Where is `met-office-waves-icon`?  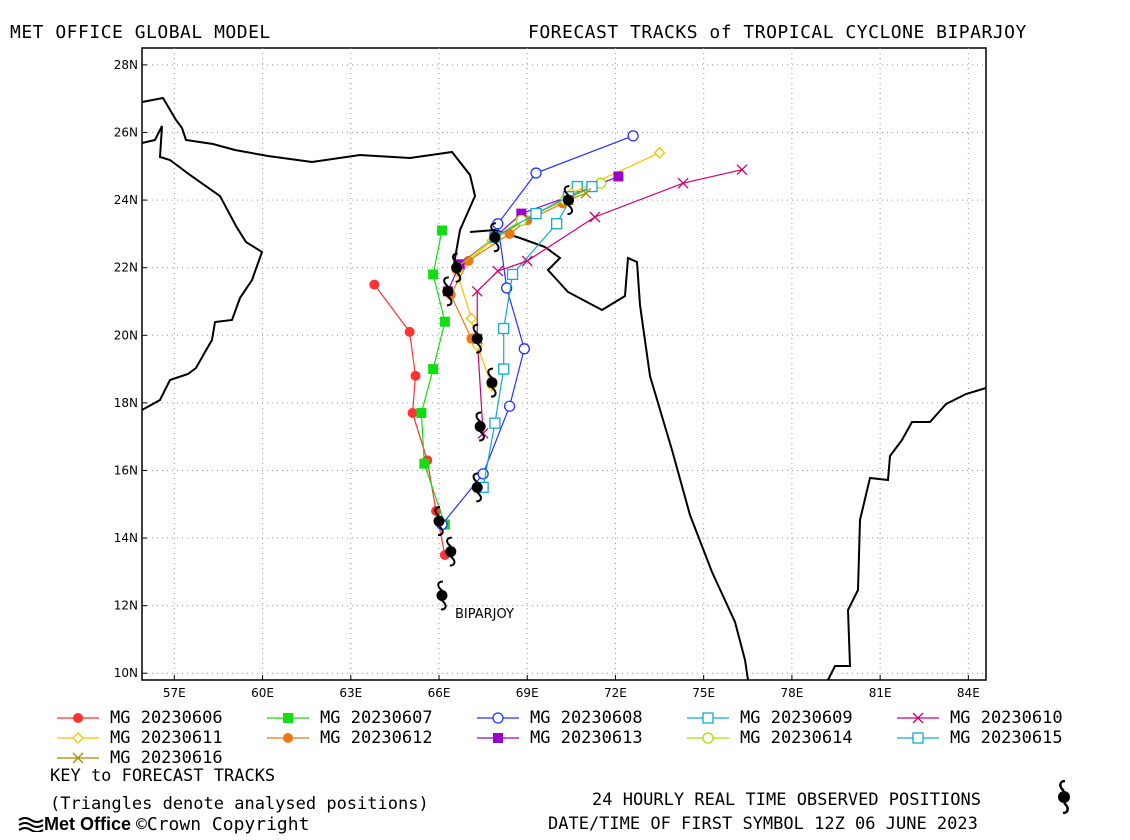
met-office-waves-icon is located at coordinates (31, 824).